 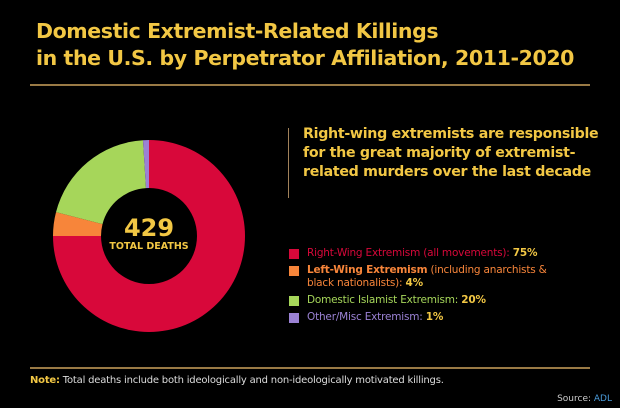 I want to click on swatch-right-wing, so click(x=294, y=254).